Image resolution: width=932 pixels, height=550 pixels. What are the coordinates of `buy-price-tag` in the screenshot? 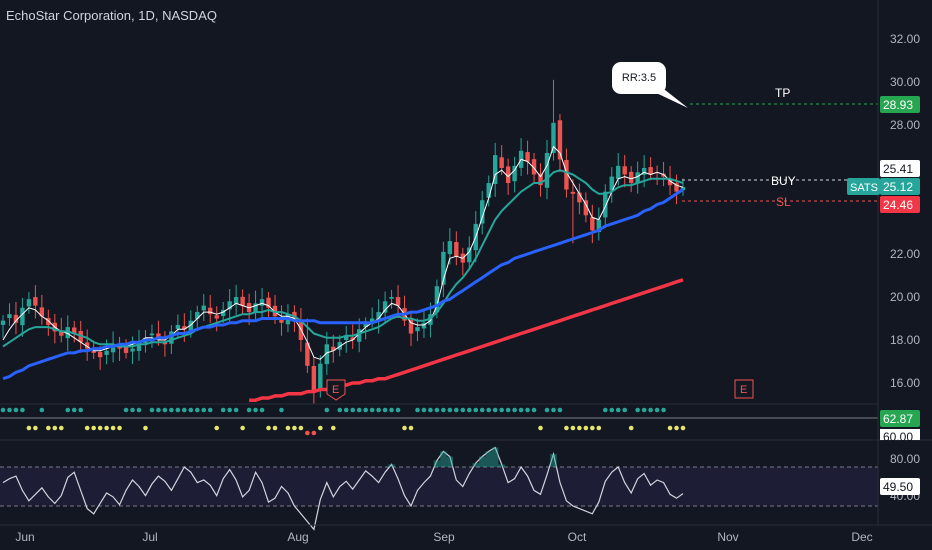 It's located at (900, 168).